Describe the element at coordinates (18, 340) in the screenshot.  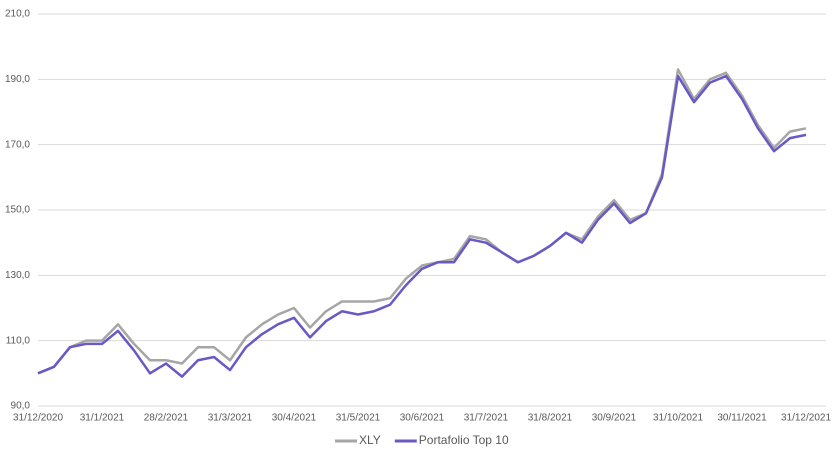
I see `y-tick-label: 110,0` at that location.